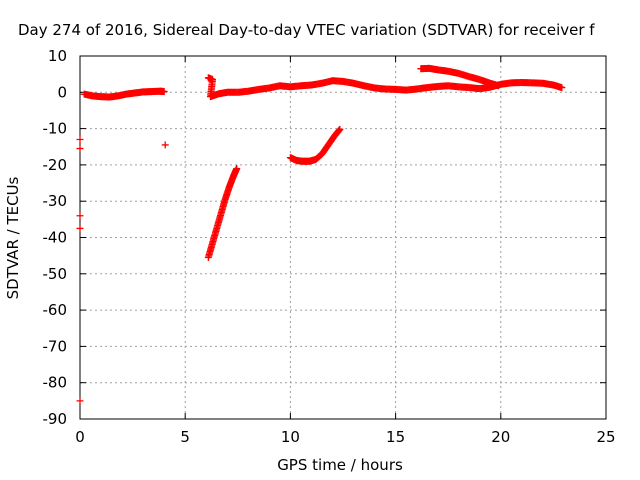  I want to click on y-tick-label: 0, so click(62, 92).